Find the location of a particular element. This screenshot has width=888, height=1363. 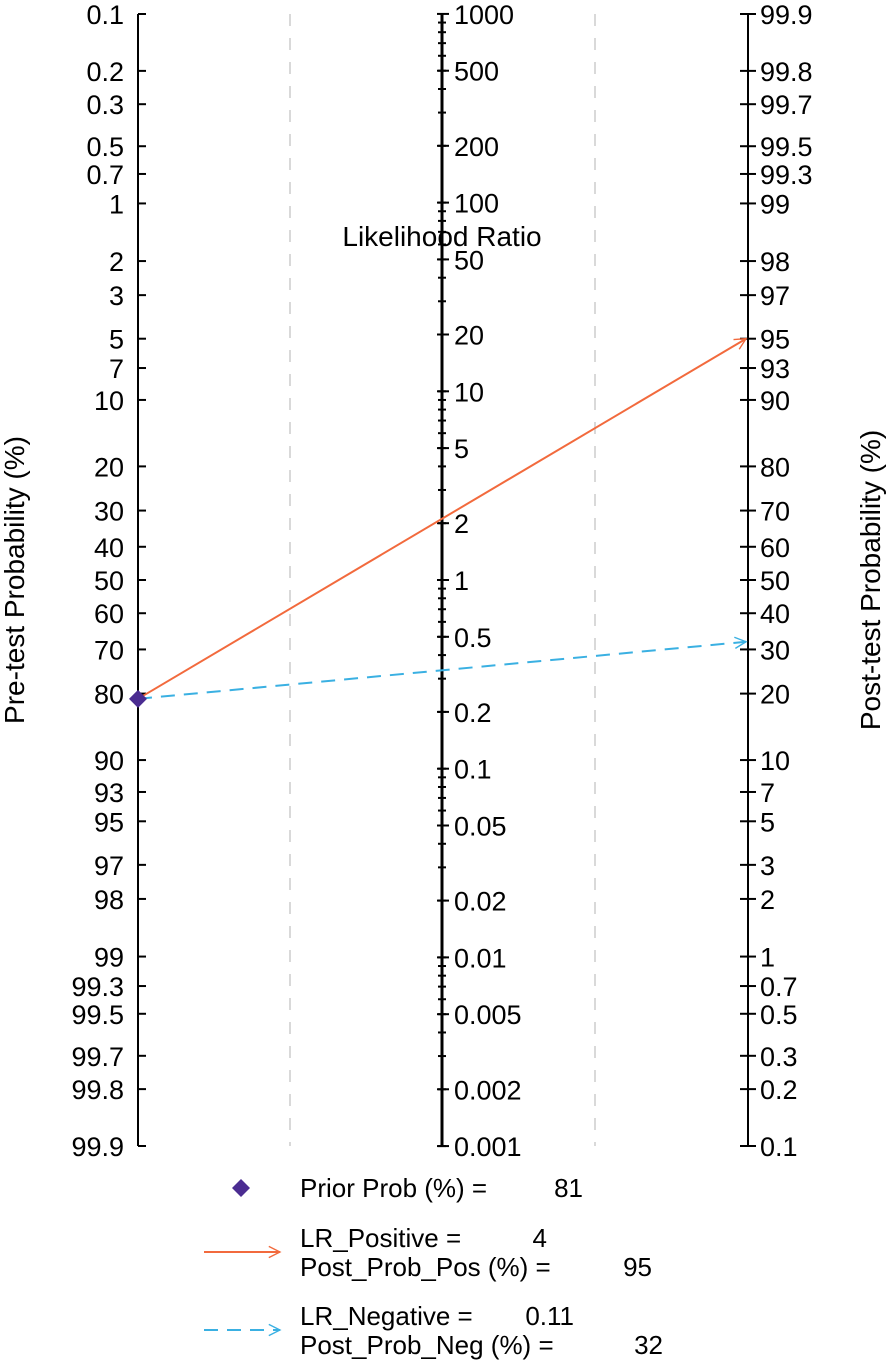

right-axis-tick-label: 60 is located at coordinates (775, 548).